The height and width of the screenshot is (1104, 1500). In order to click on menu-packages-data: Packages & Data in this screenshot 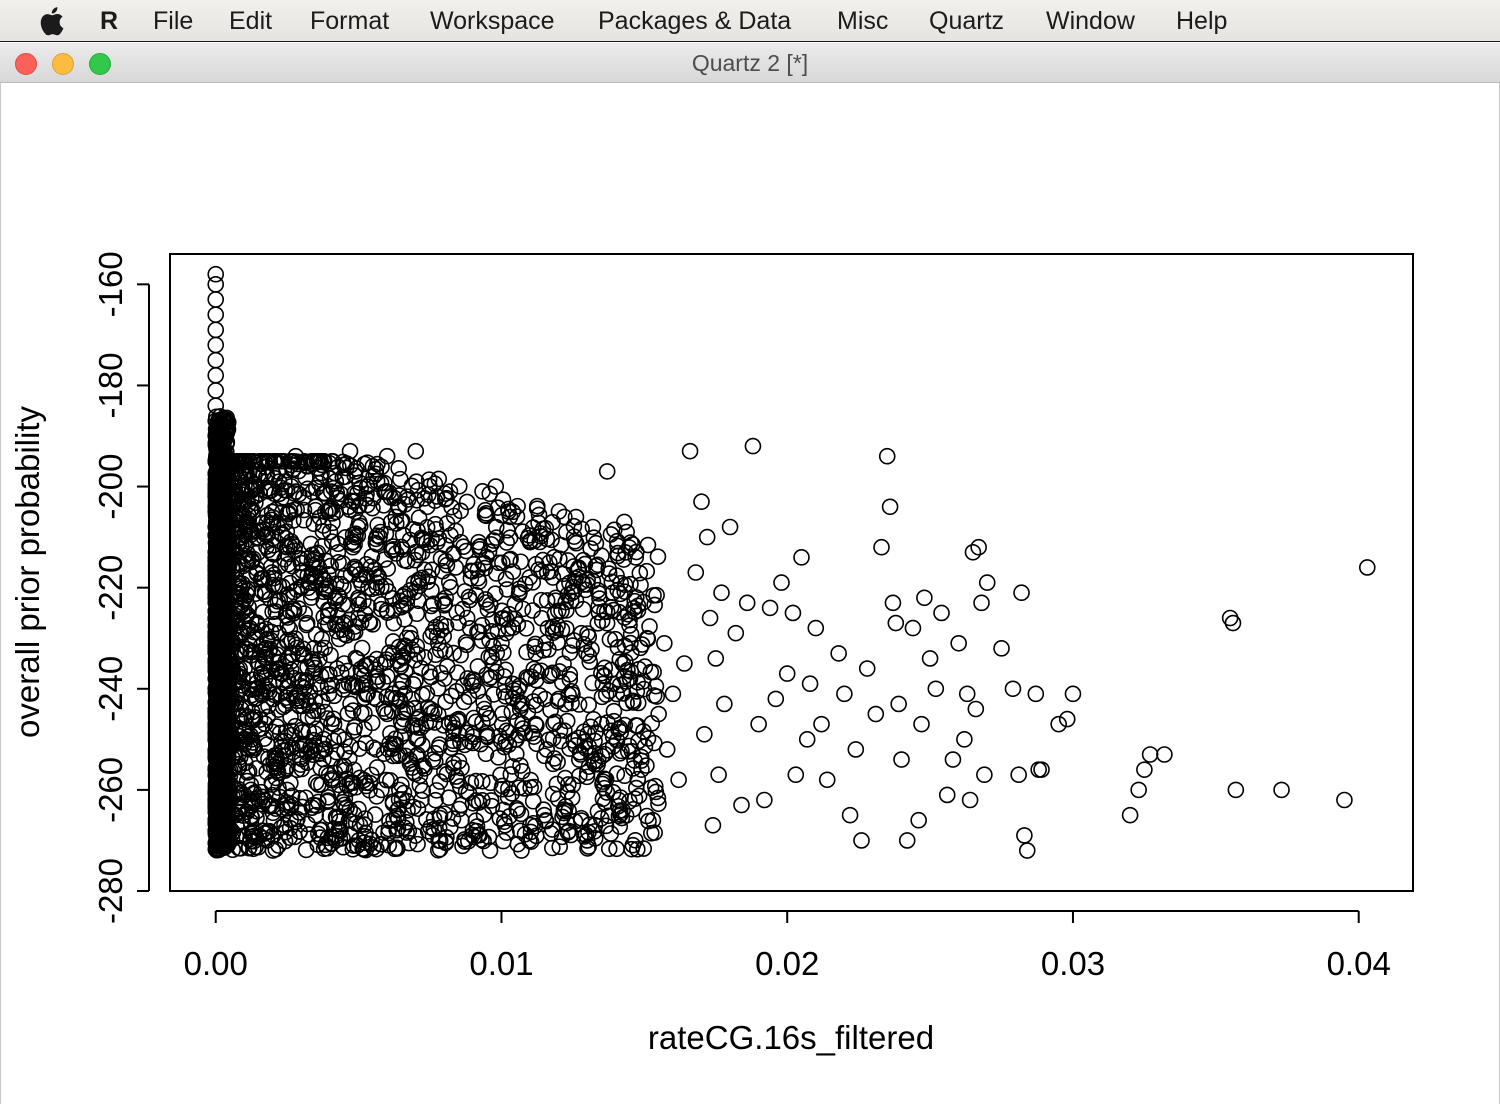, I will do `click(695, 21)`.